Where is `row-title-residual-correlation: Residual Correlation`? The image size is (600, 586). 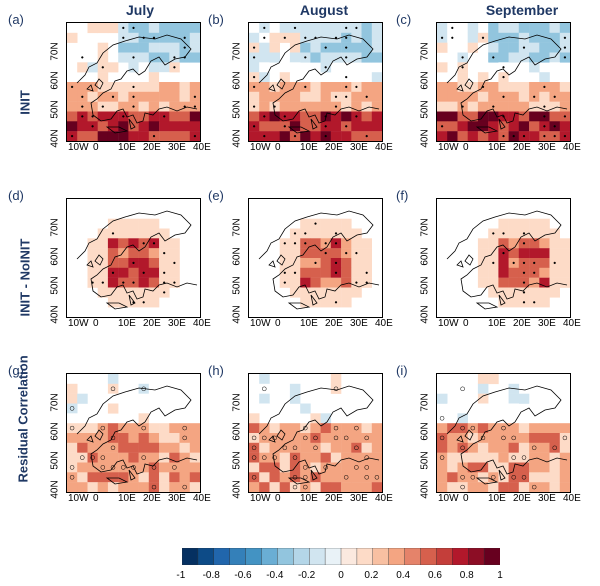
row-title-residual-correlation: Residual Correlation is located at coordinates (23, 419).